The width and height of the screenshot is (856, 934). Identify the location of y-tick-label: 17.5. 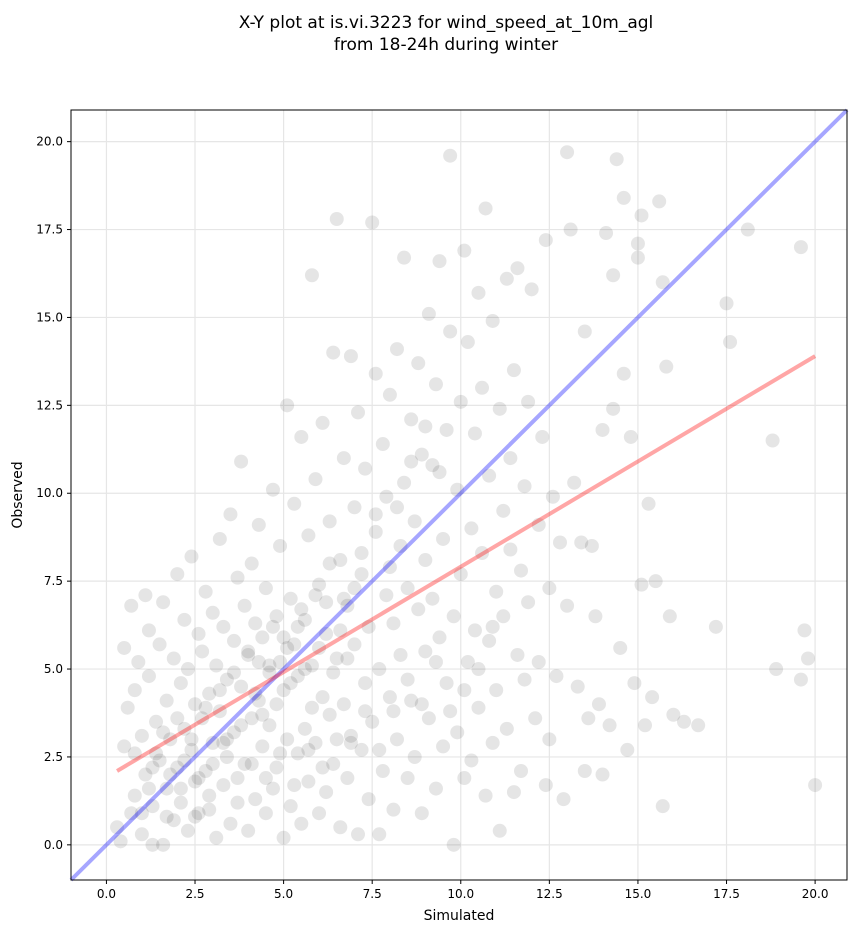
(49, 230).